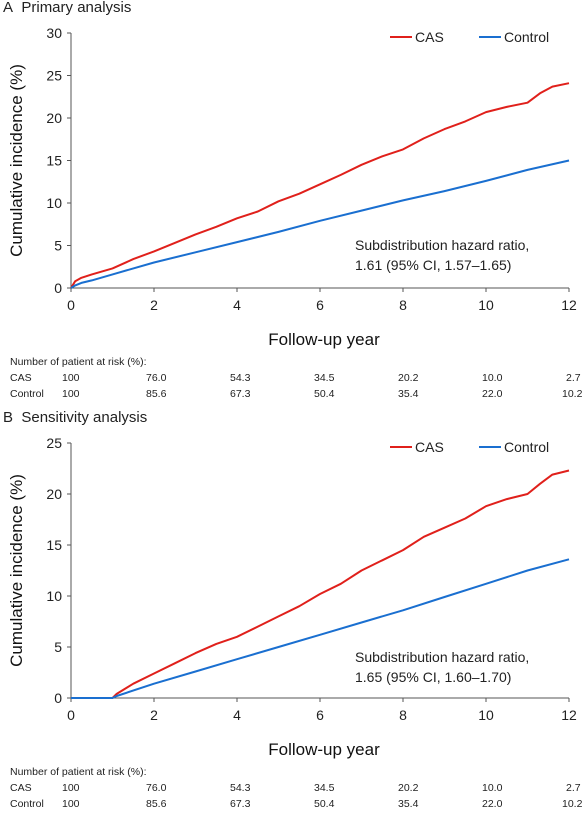 Image resolution: width=586 pixels, height=817 pixels. What do you see at coordinates (433, 677) in the screenshot?
I see `annotation-text: 1.65 (95% CI, 1.60–1.70)` at bounding box center [433, 677].